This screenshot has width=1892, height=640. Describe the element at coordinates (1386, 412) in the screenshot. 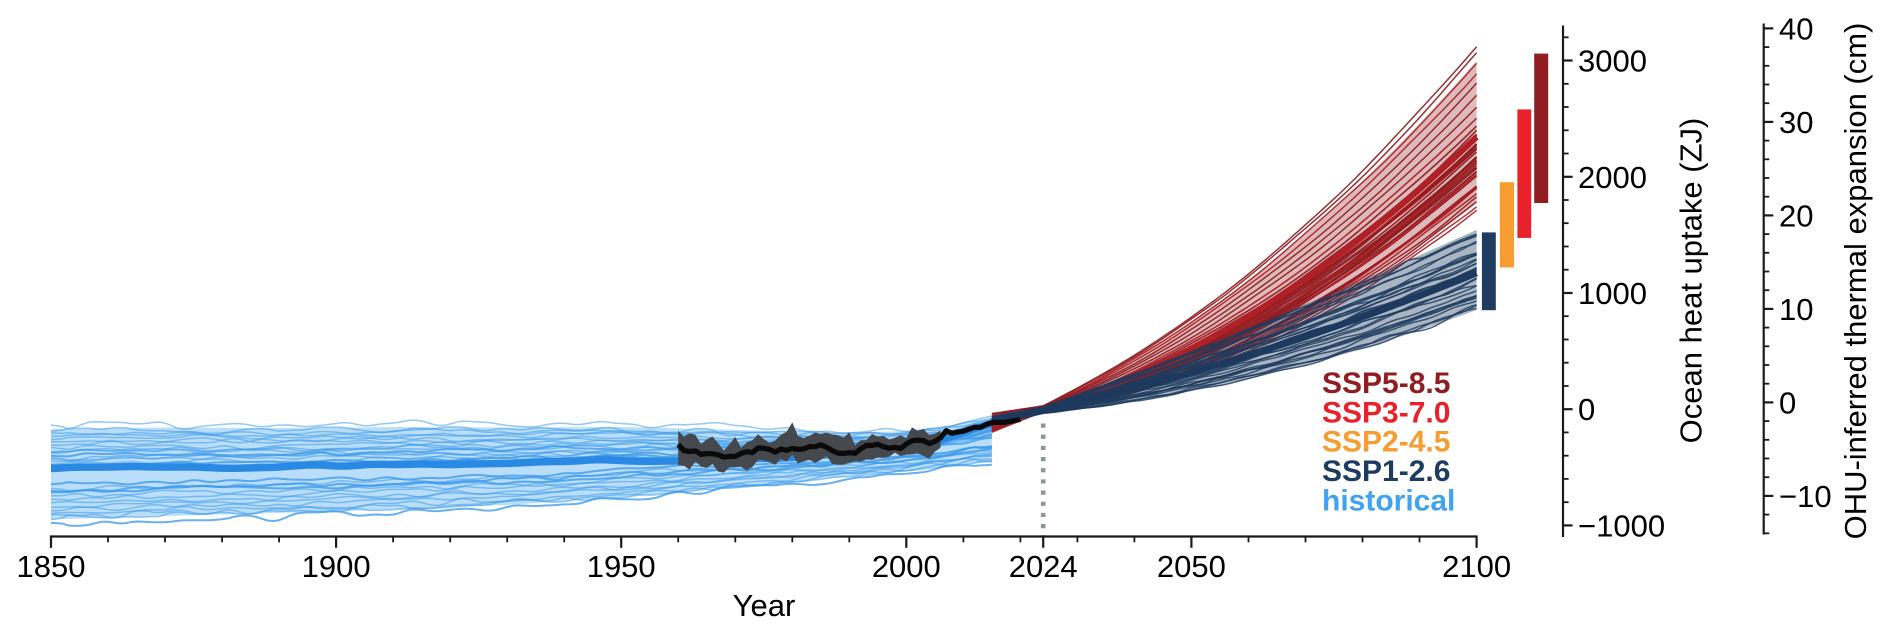

I see `svg-text: SSP3-7.0` at that location.